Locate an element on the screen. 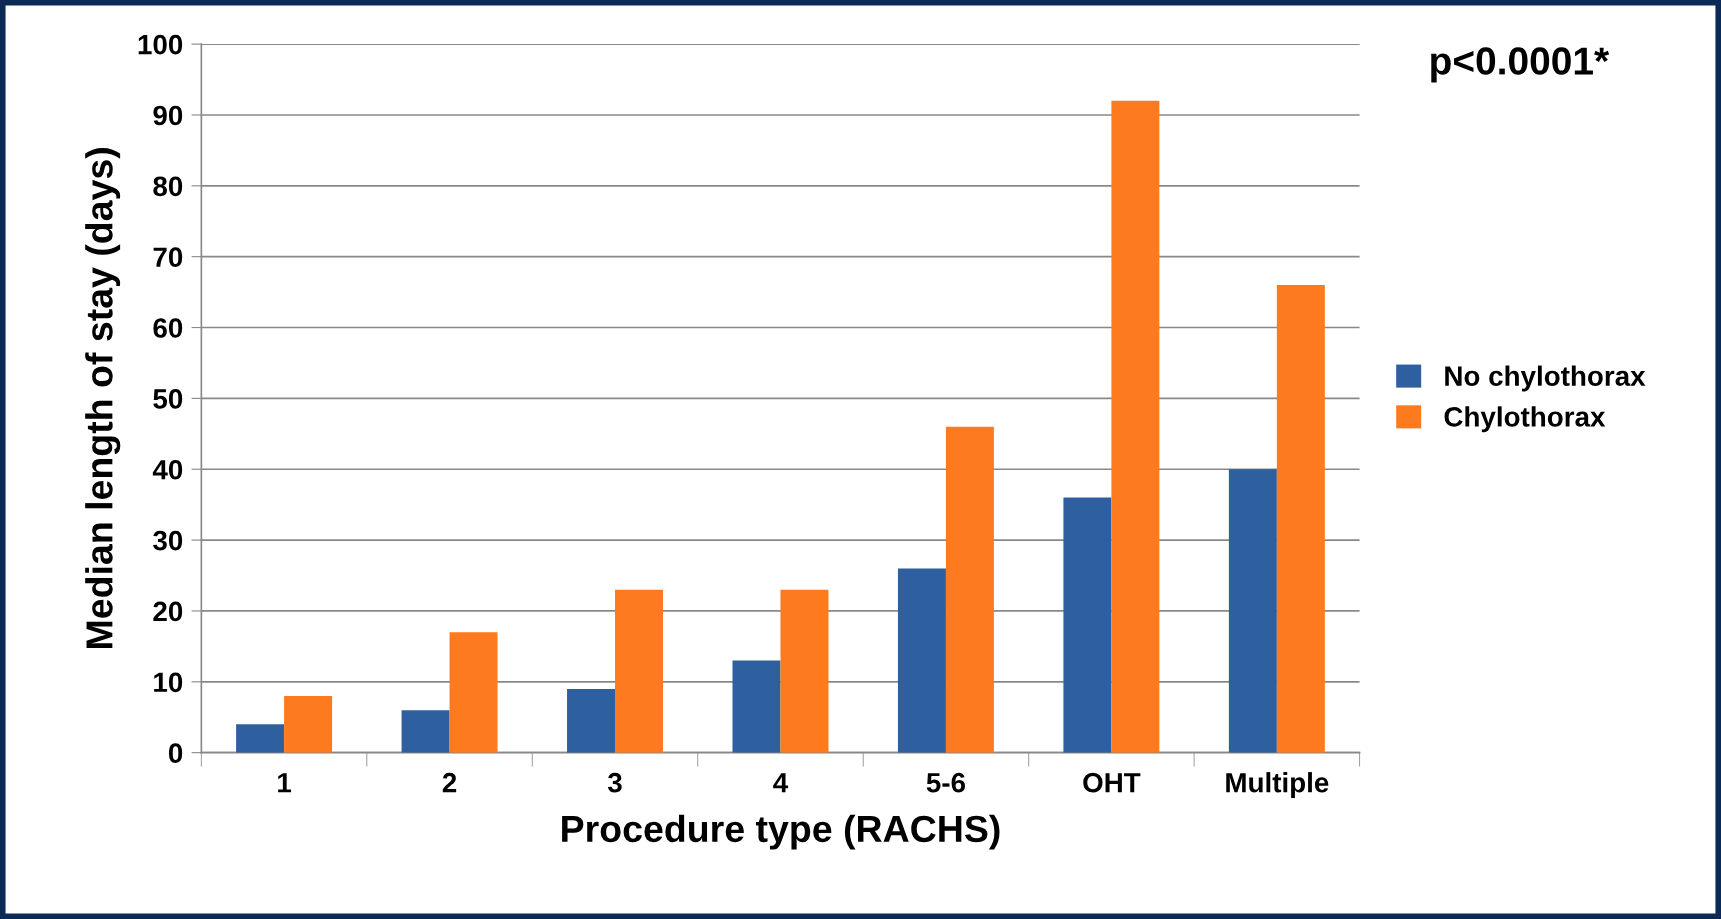  x-tick-label: 3 is located at coordinates (614, 782).